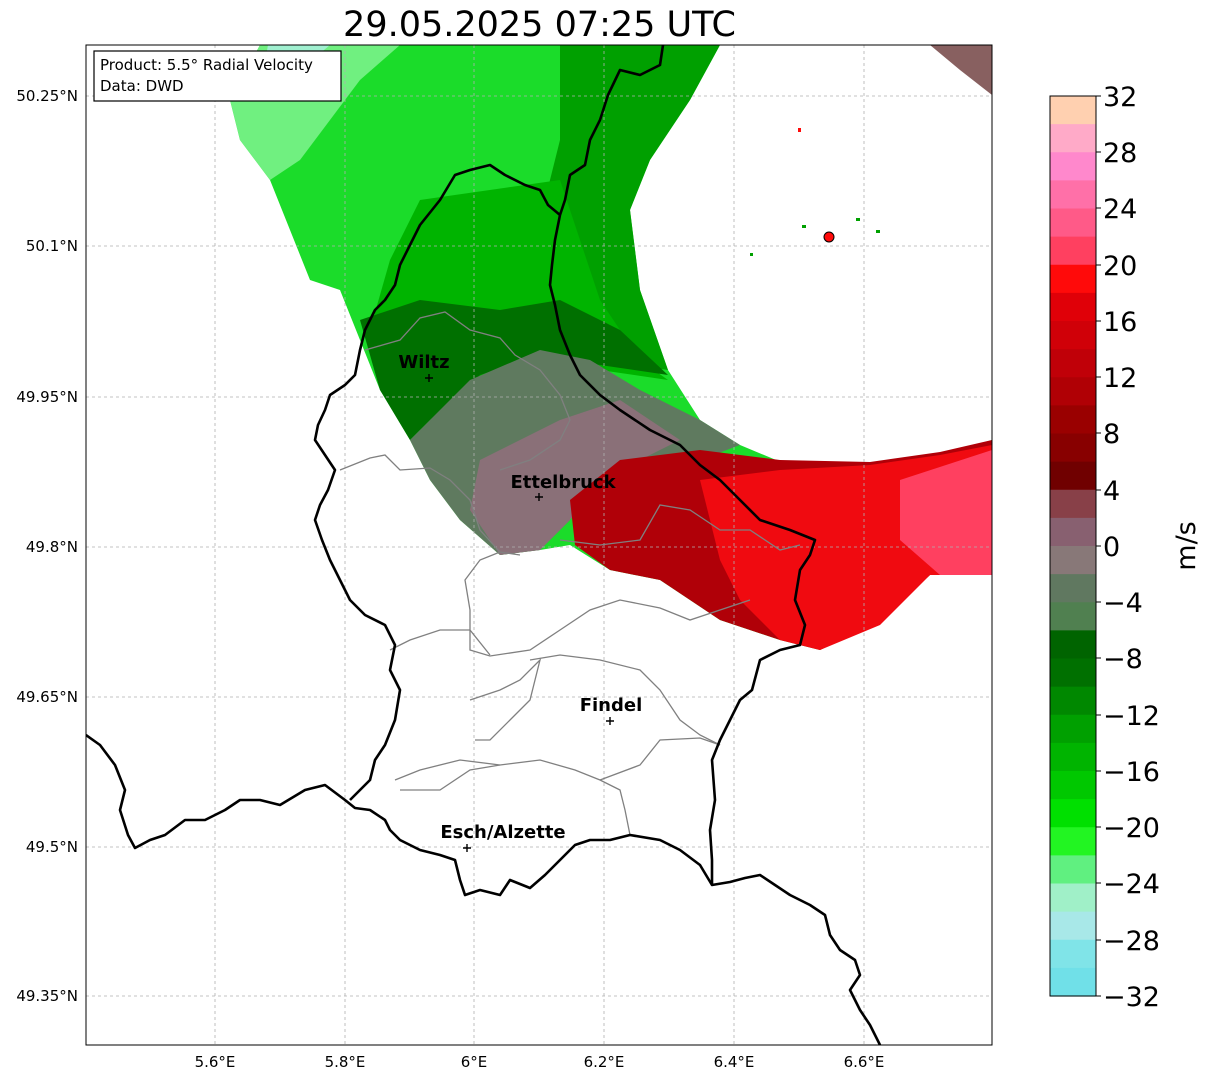  What do you see at coordinates (539, 25) in the screenshot?
I see `map-title: 29.05.2025 07:25 UTC` at bounding box center [539, 25].